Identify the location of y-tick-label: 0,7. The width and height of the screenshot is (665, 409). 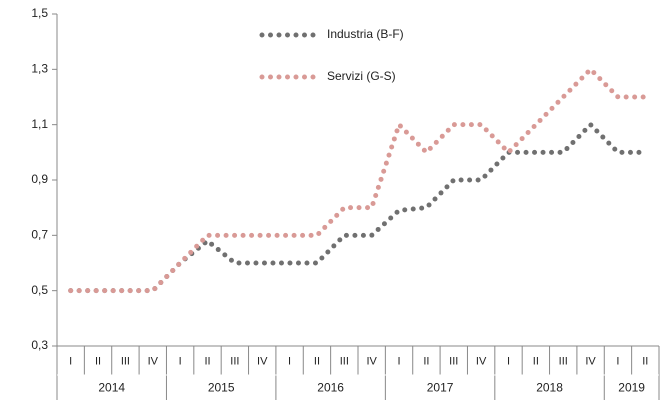
(39, 235).